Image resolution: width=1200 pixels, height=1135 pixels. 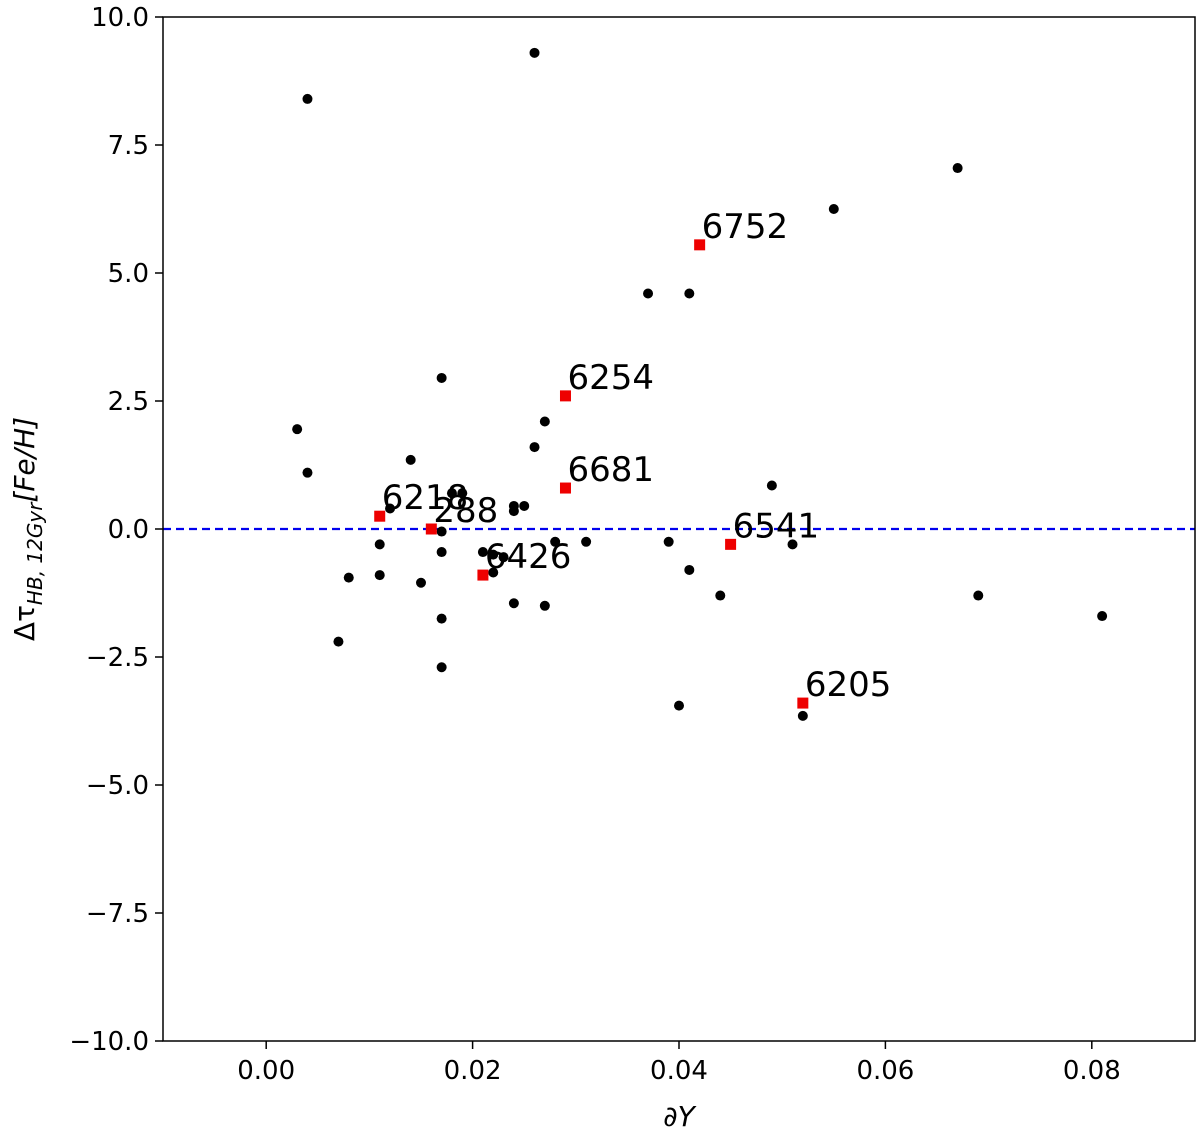 I want to click on x-tick-label: 0.06, so click(x=885, y=1071).